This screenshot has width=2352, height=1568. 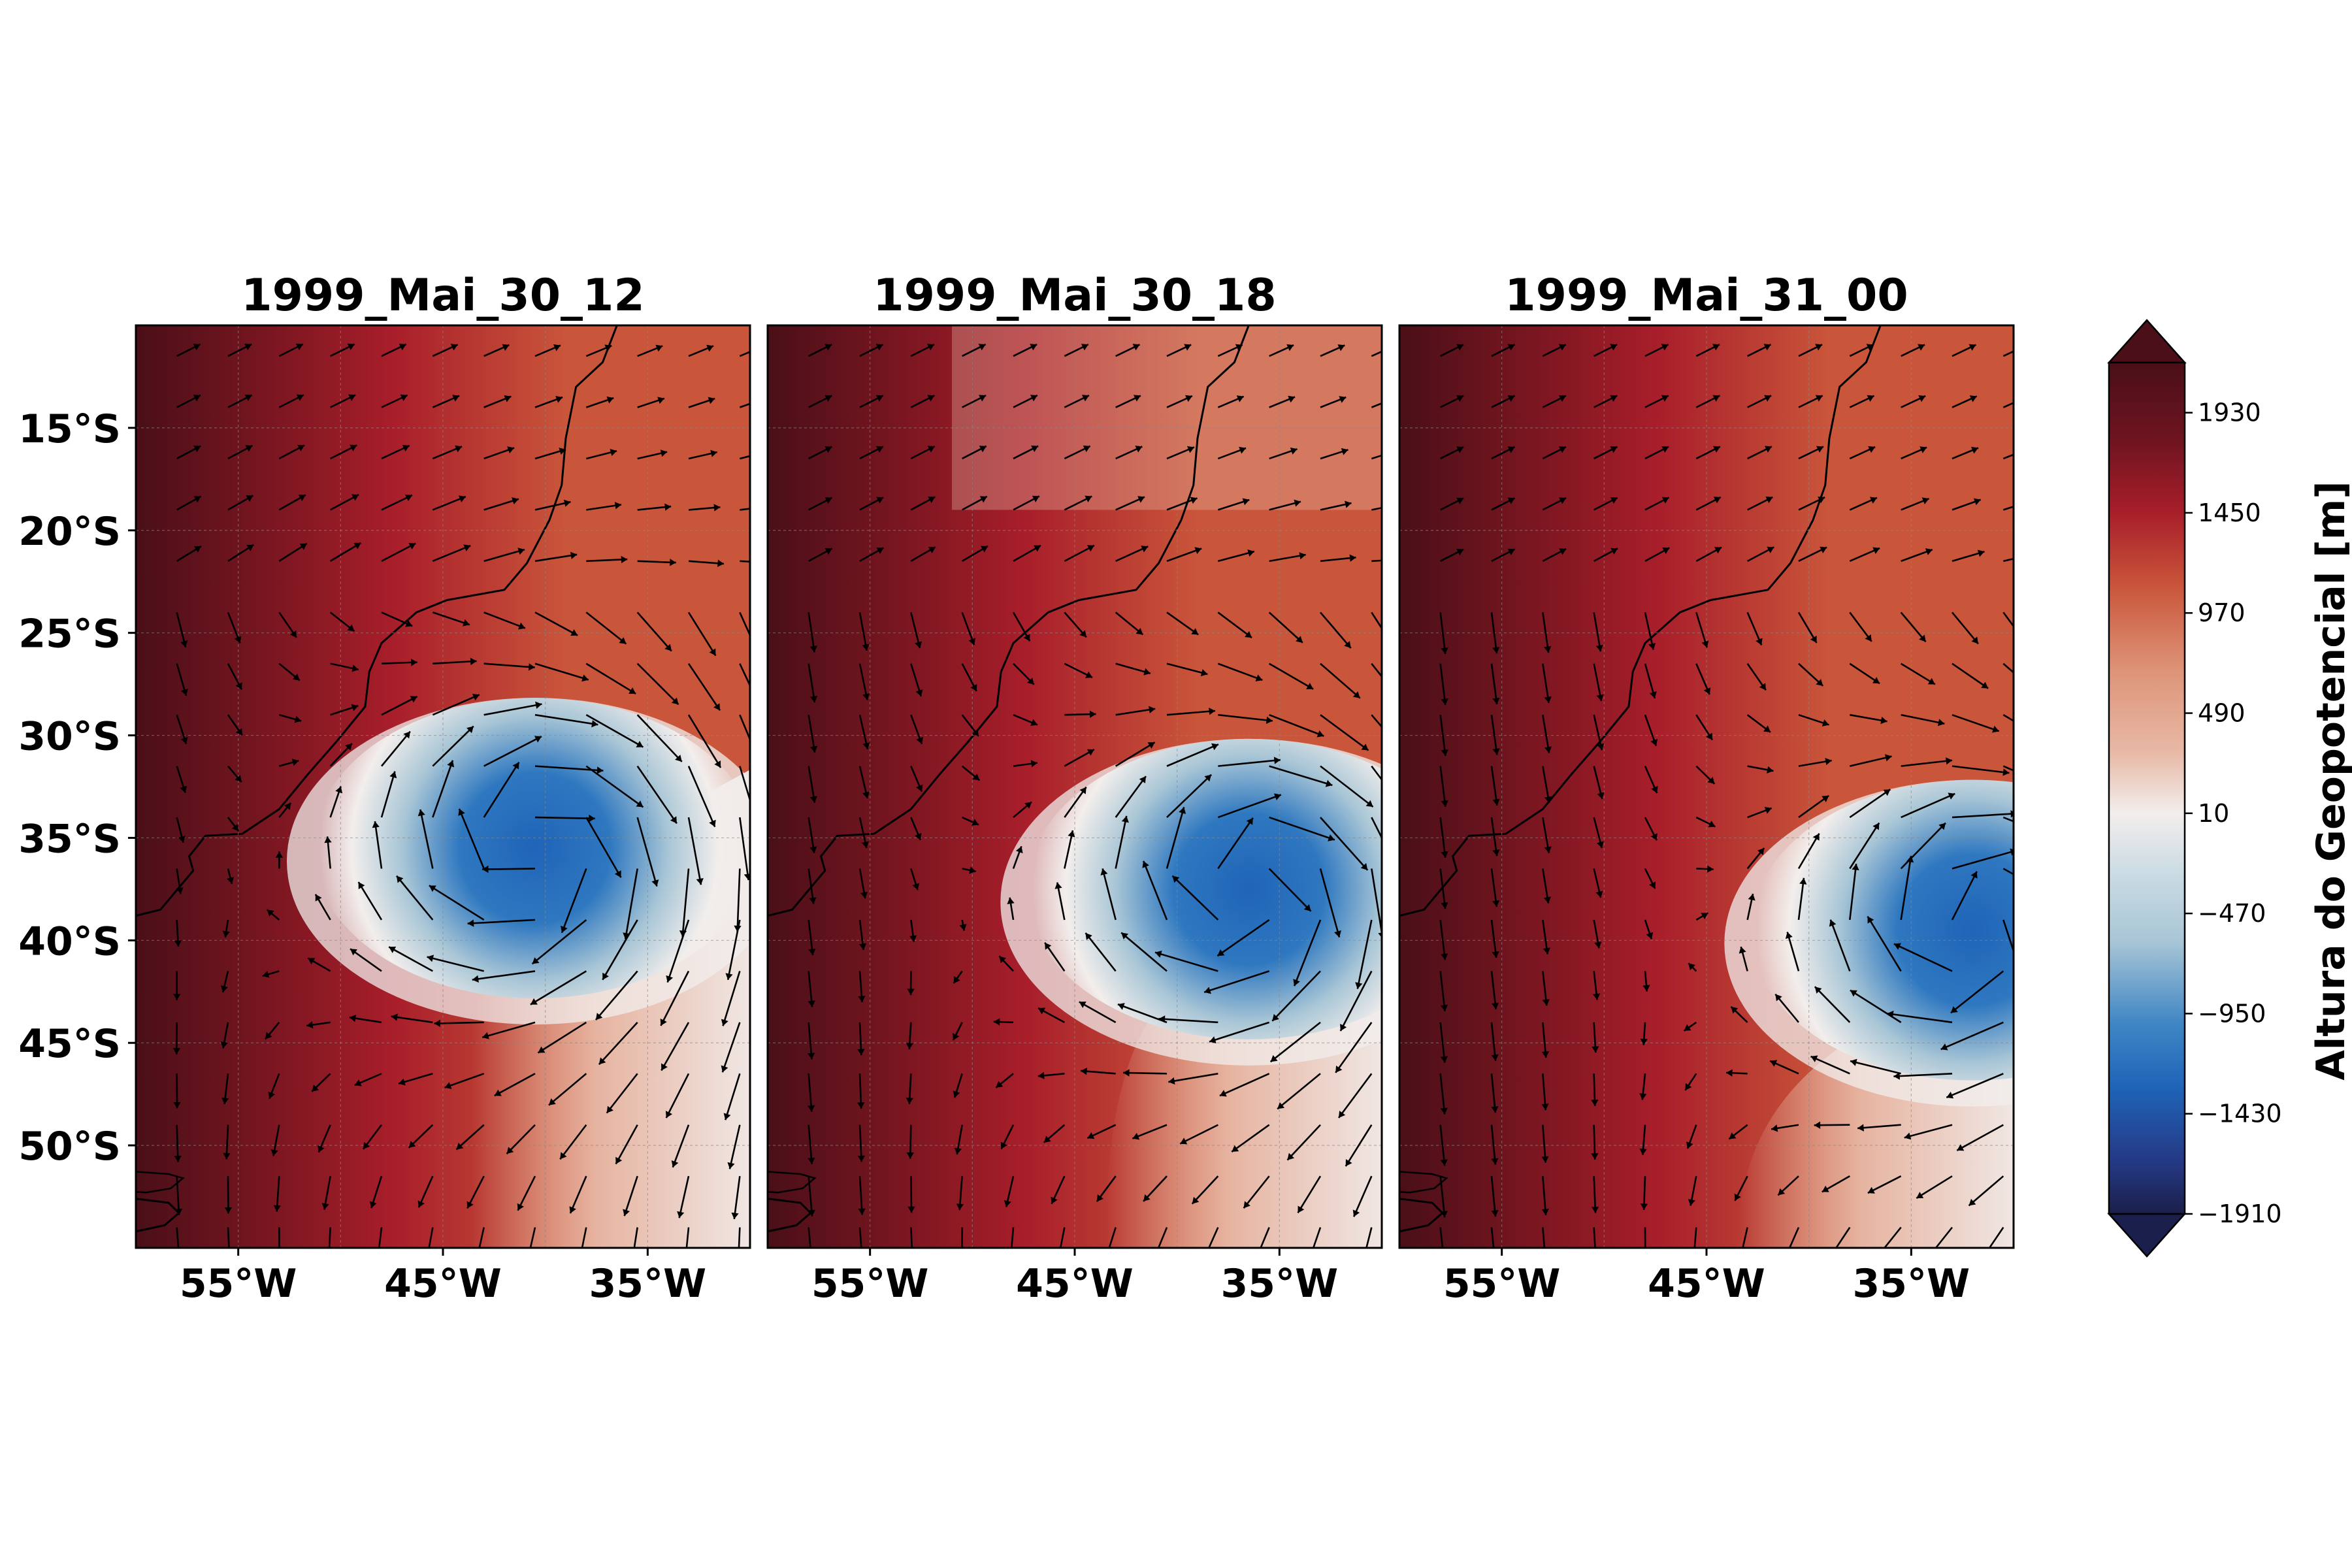 I want to click on colorbar-tick-label: 970, so click(x=2222, y=612).